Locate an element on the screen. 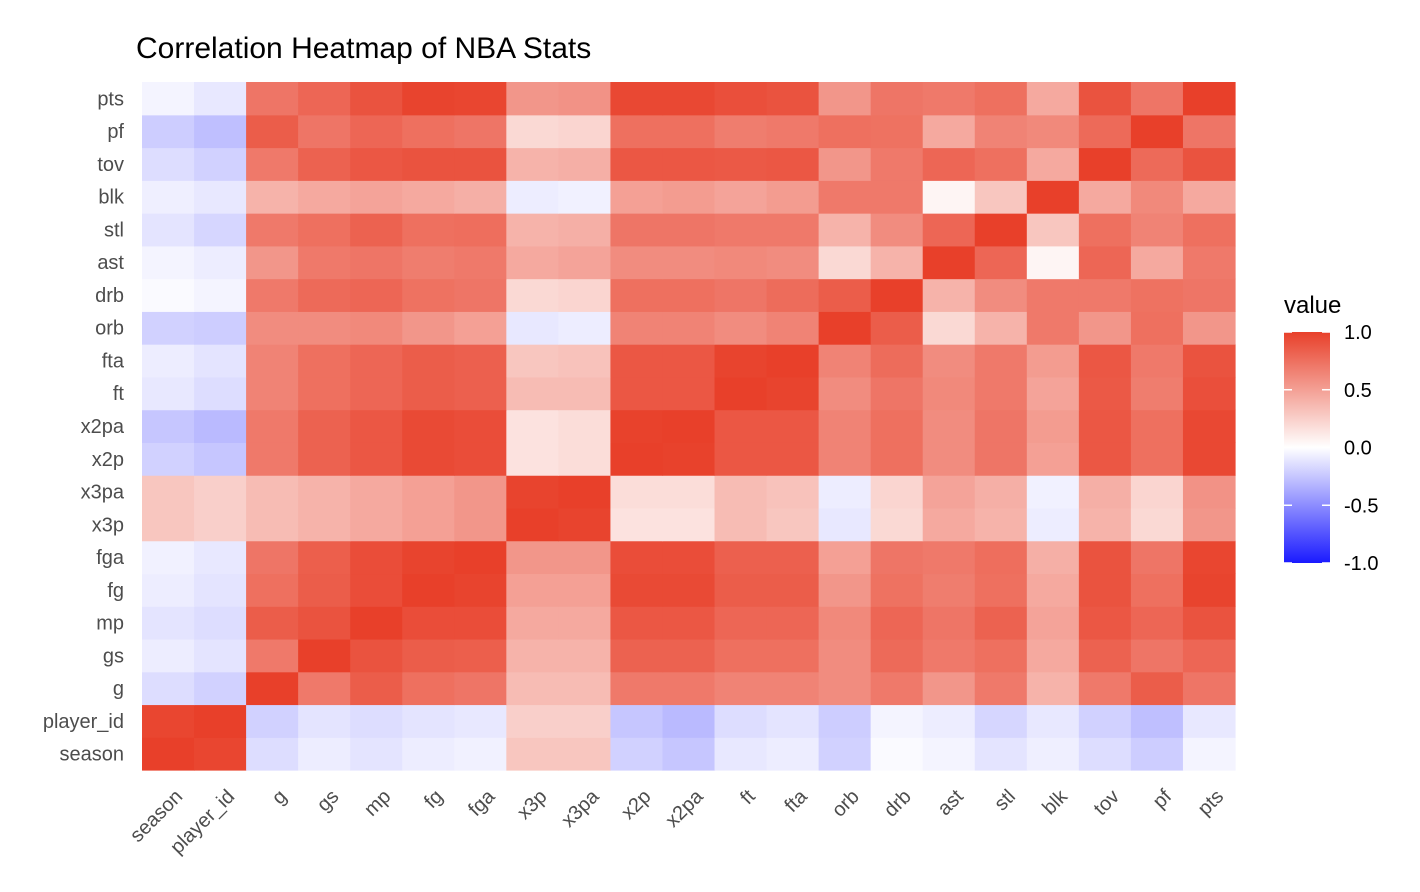 The width and height of the screenshot is (1420, 892). heatmap-cell-x2p-tov is located at coordinates (1105, 459).